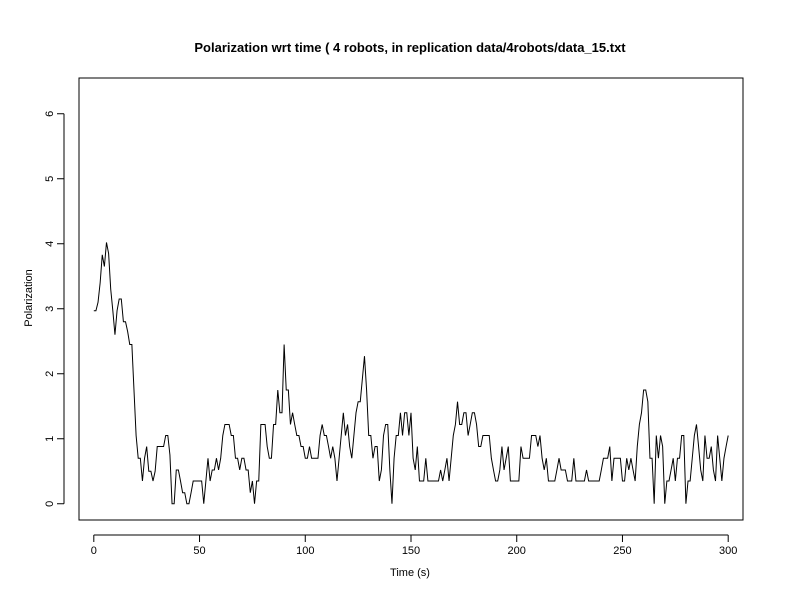 This screenshot has height=612, width=792. What do you see at coordinates (410, 573) in the screenshot?
I see `x-axis-label: Time (s)` at bounding box center [410, 573].